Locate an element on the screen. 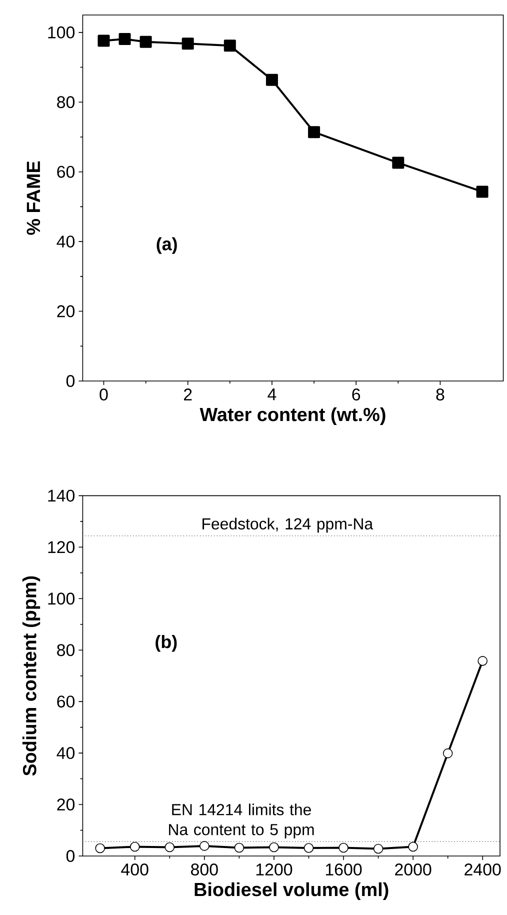 This screenshot has width=507, height=915. x-tick-label: 2400 is located at coordinates (482, 870).